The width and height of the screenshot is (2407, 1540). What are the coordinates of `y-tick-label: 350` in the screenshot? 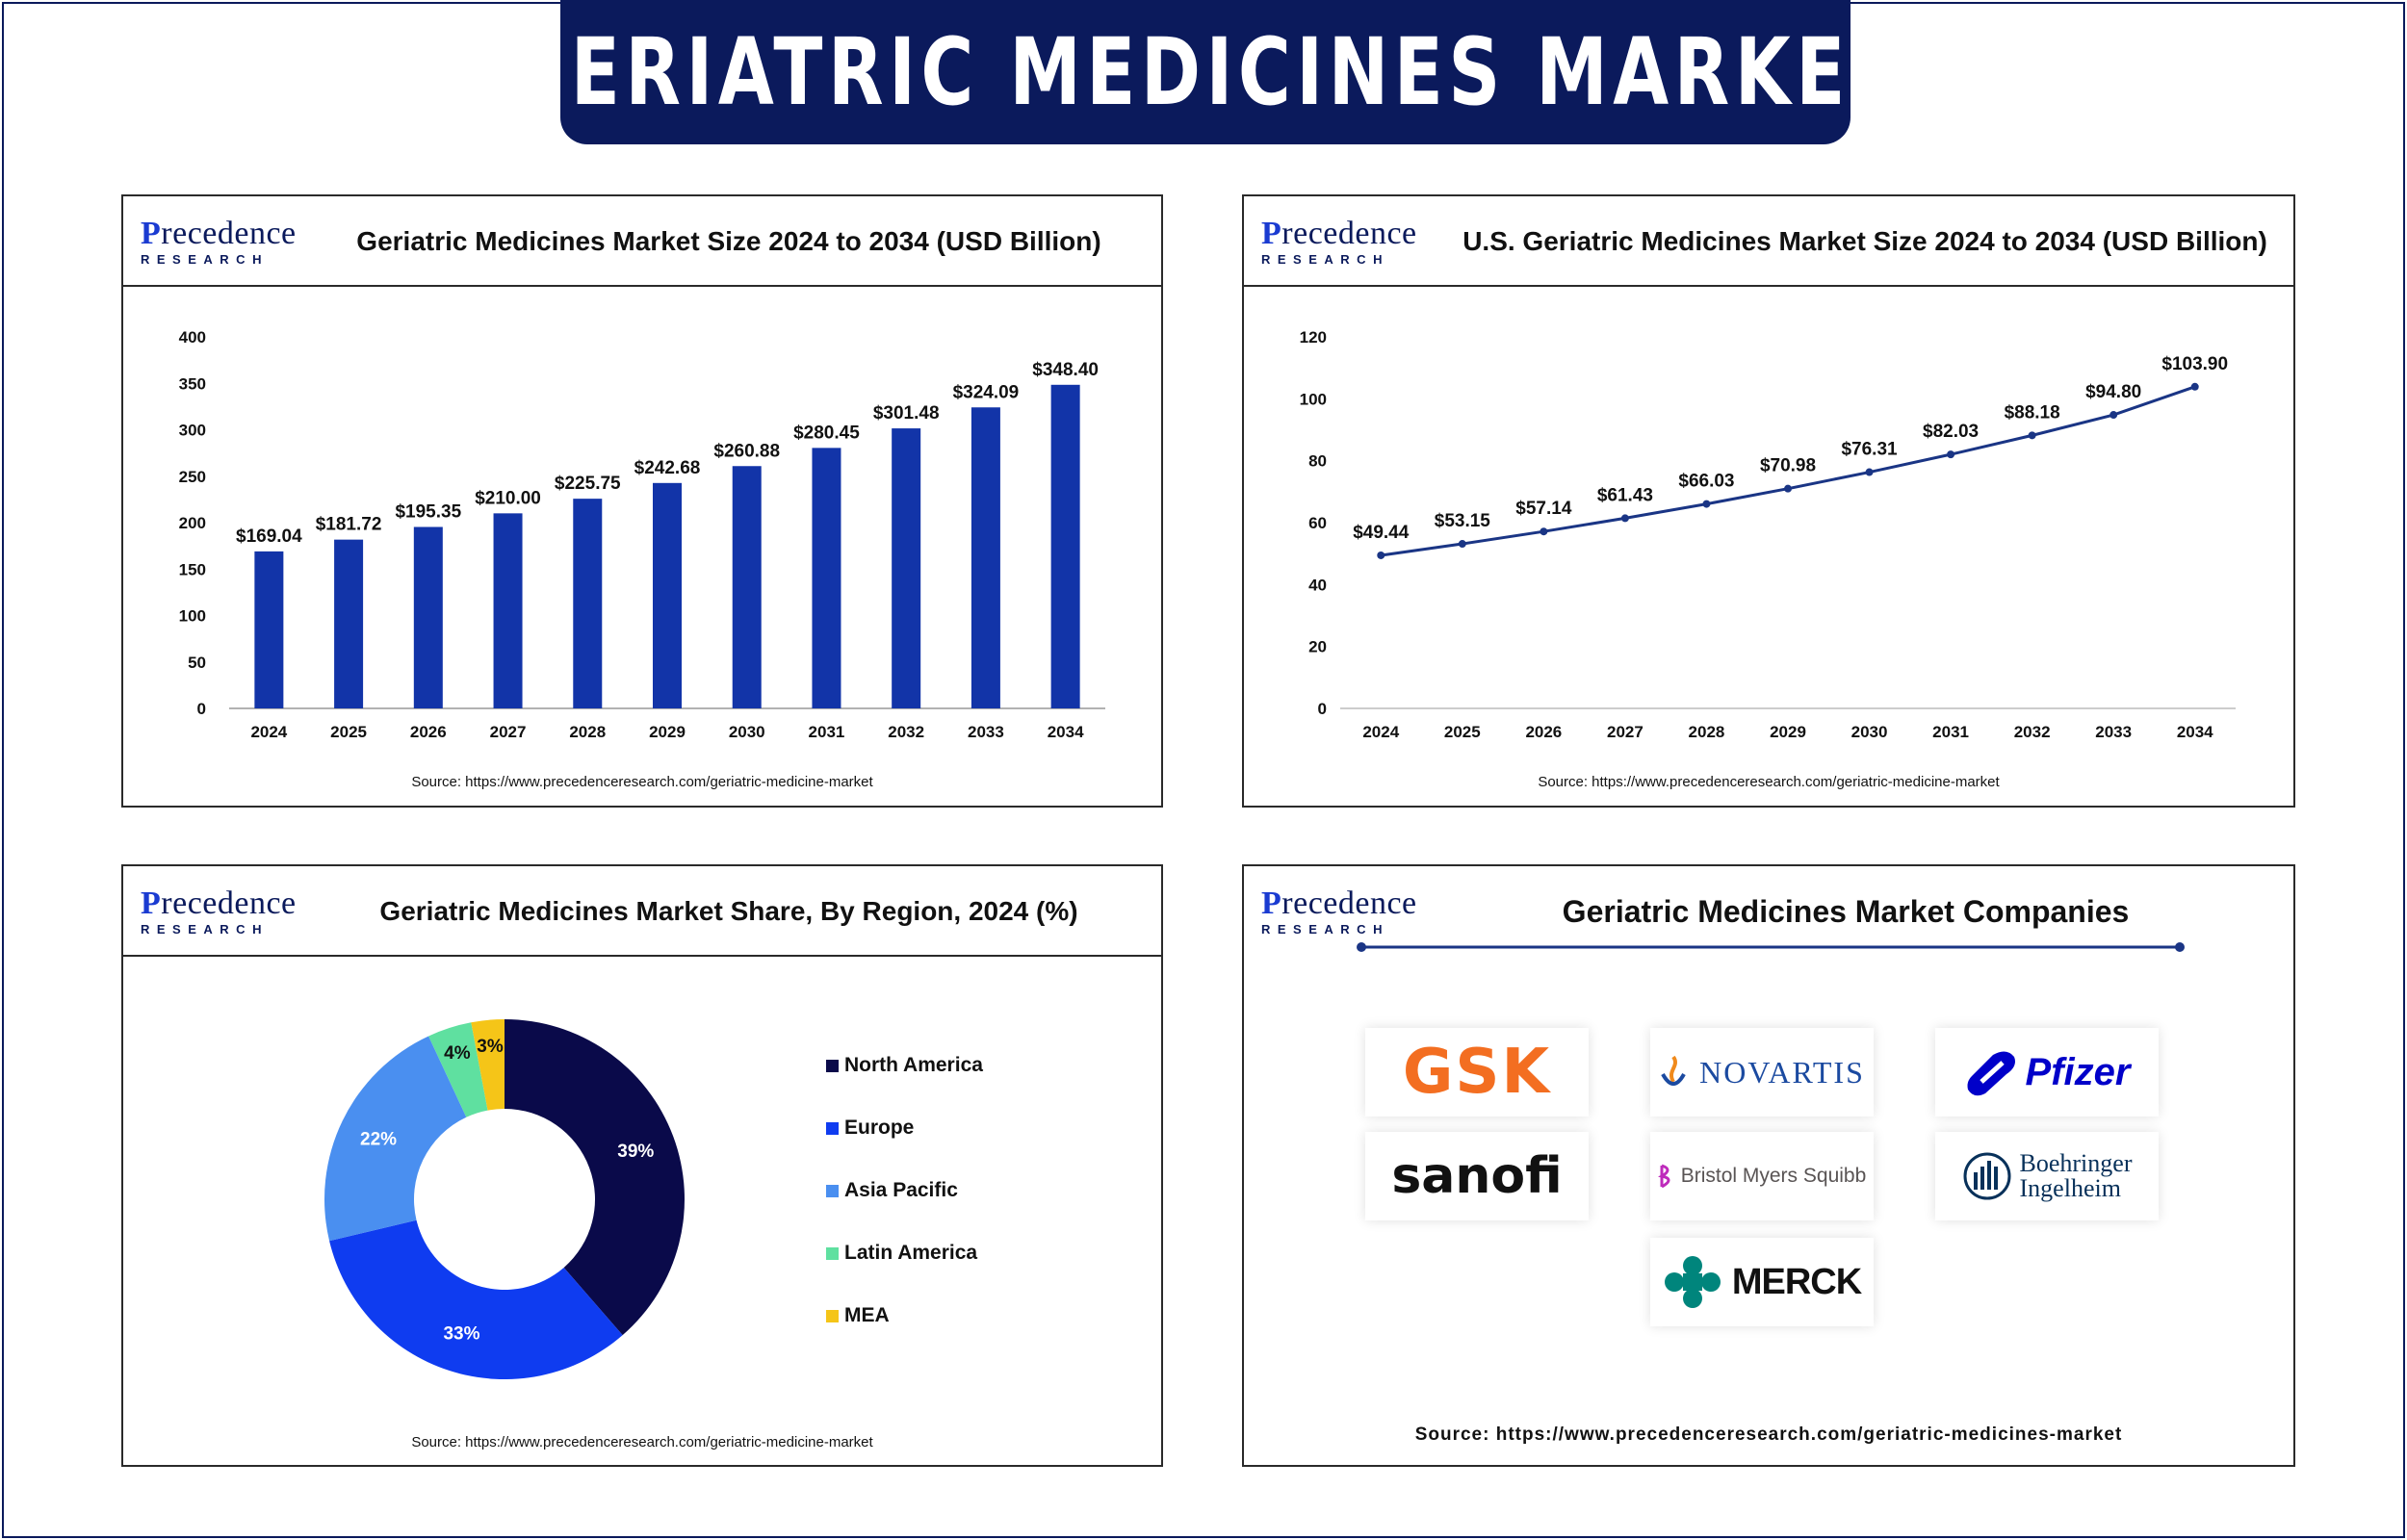 It's located at (192, 383).